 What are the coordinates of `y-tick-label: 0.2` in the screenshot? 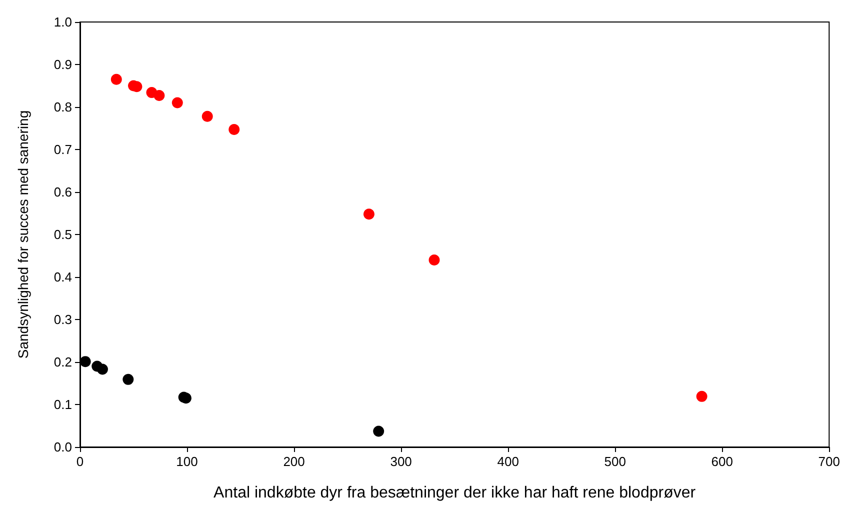 It's located at (63, 362).